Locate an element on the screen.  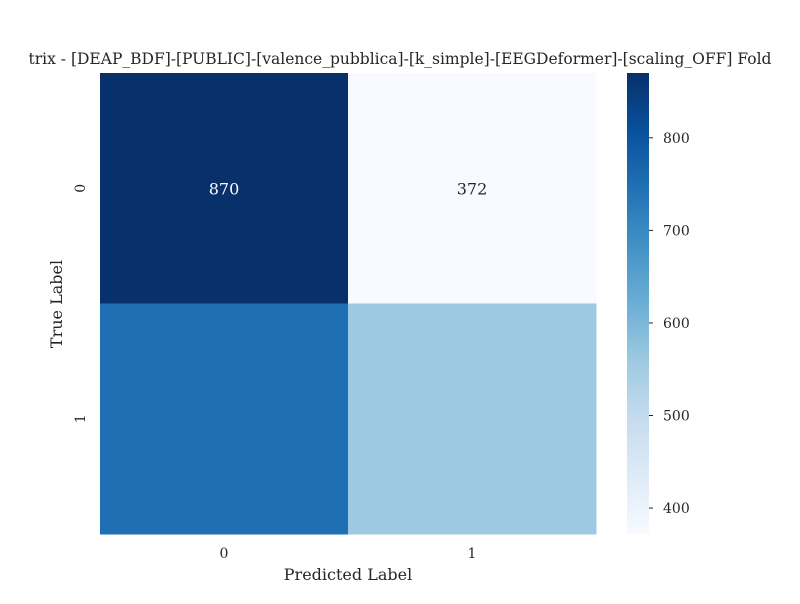
x-tick-label-0: 0 is located at coordinates (224, 554).